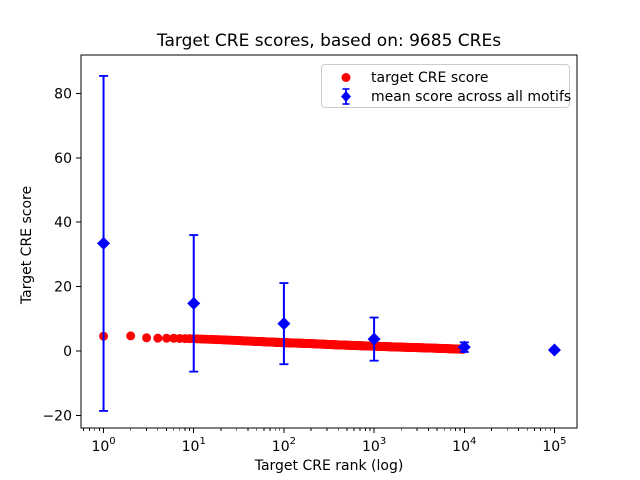 The image size is (640, 480). Describe the element at coordinates (63, 159) in the screenshot. I see `y-tick-label: 60` at that location.